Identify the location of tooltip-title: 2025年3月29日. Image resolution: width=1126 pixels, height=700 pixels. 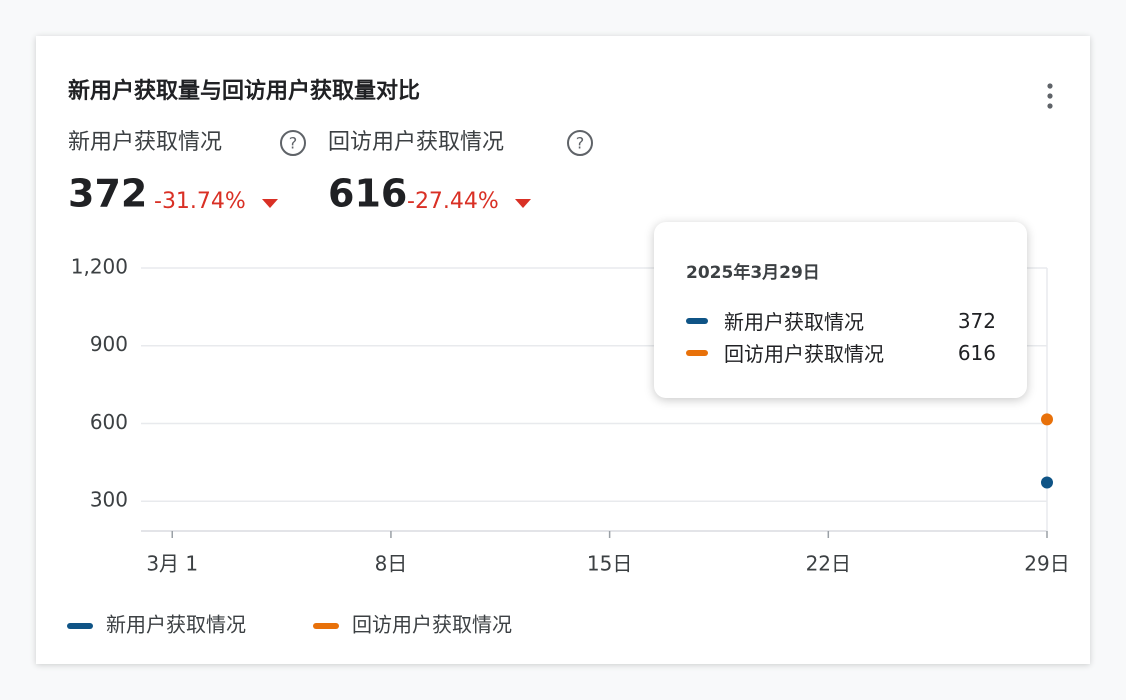
(753, 273).